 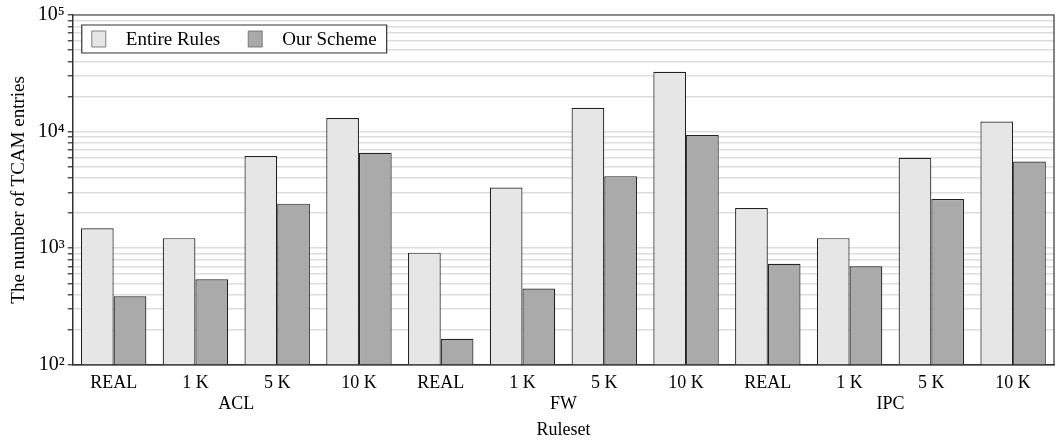 What do you see at coordinates (51, 13) in the screenshot?
I see `y-tick-label: 10⁵` at bounding box center [51, 13].